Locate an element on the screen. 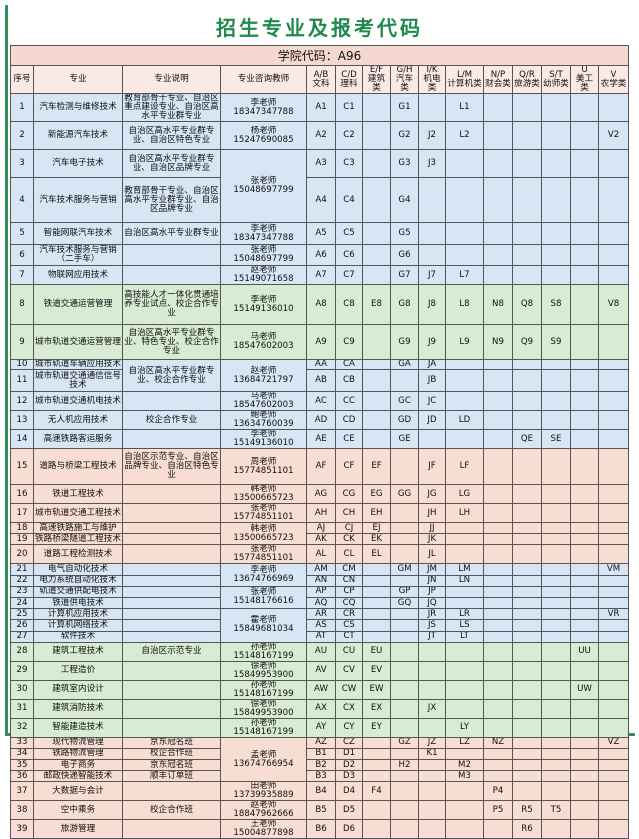  exam-code: CR is located at coordinates (349, 614).